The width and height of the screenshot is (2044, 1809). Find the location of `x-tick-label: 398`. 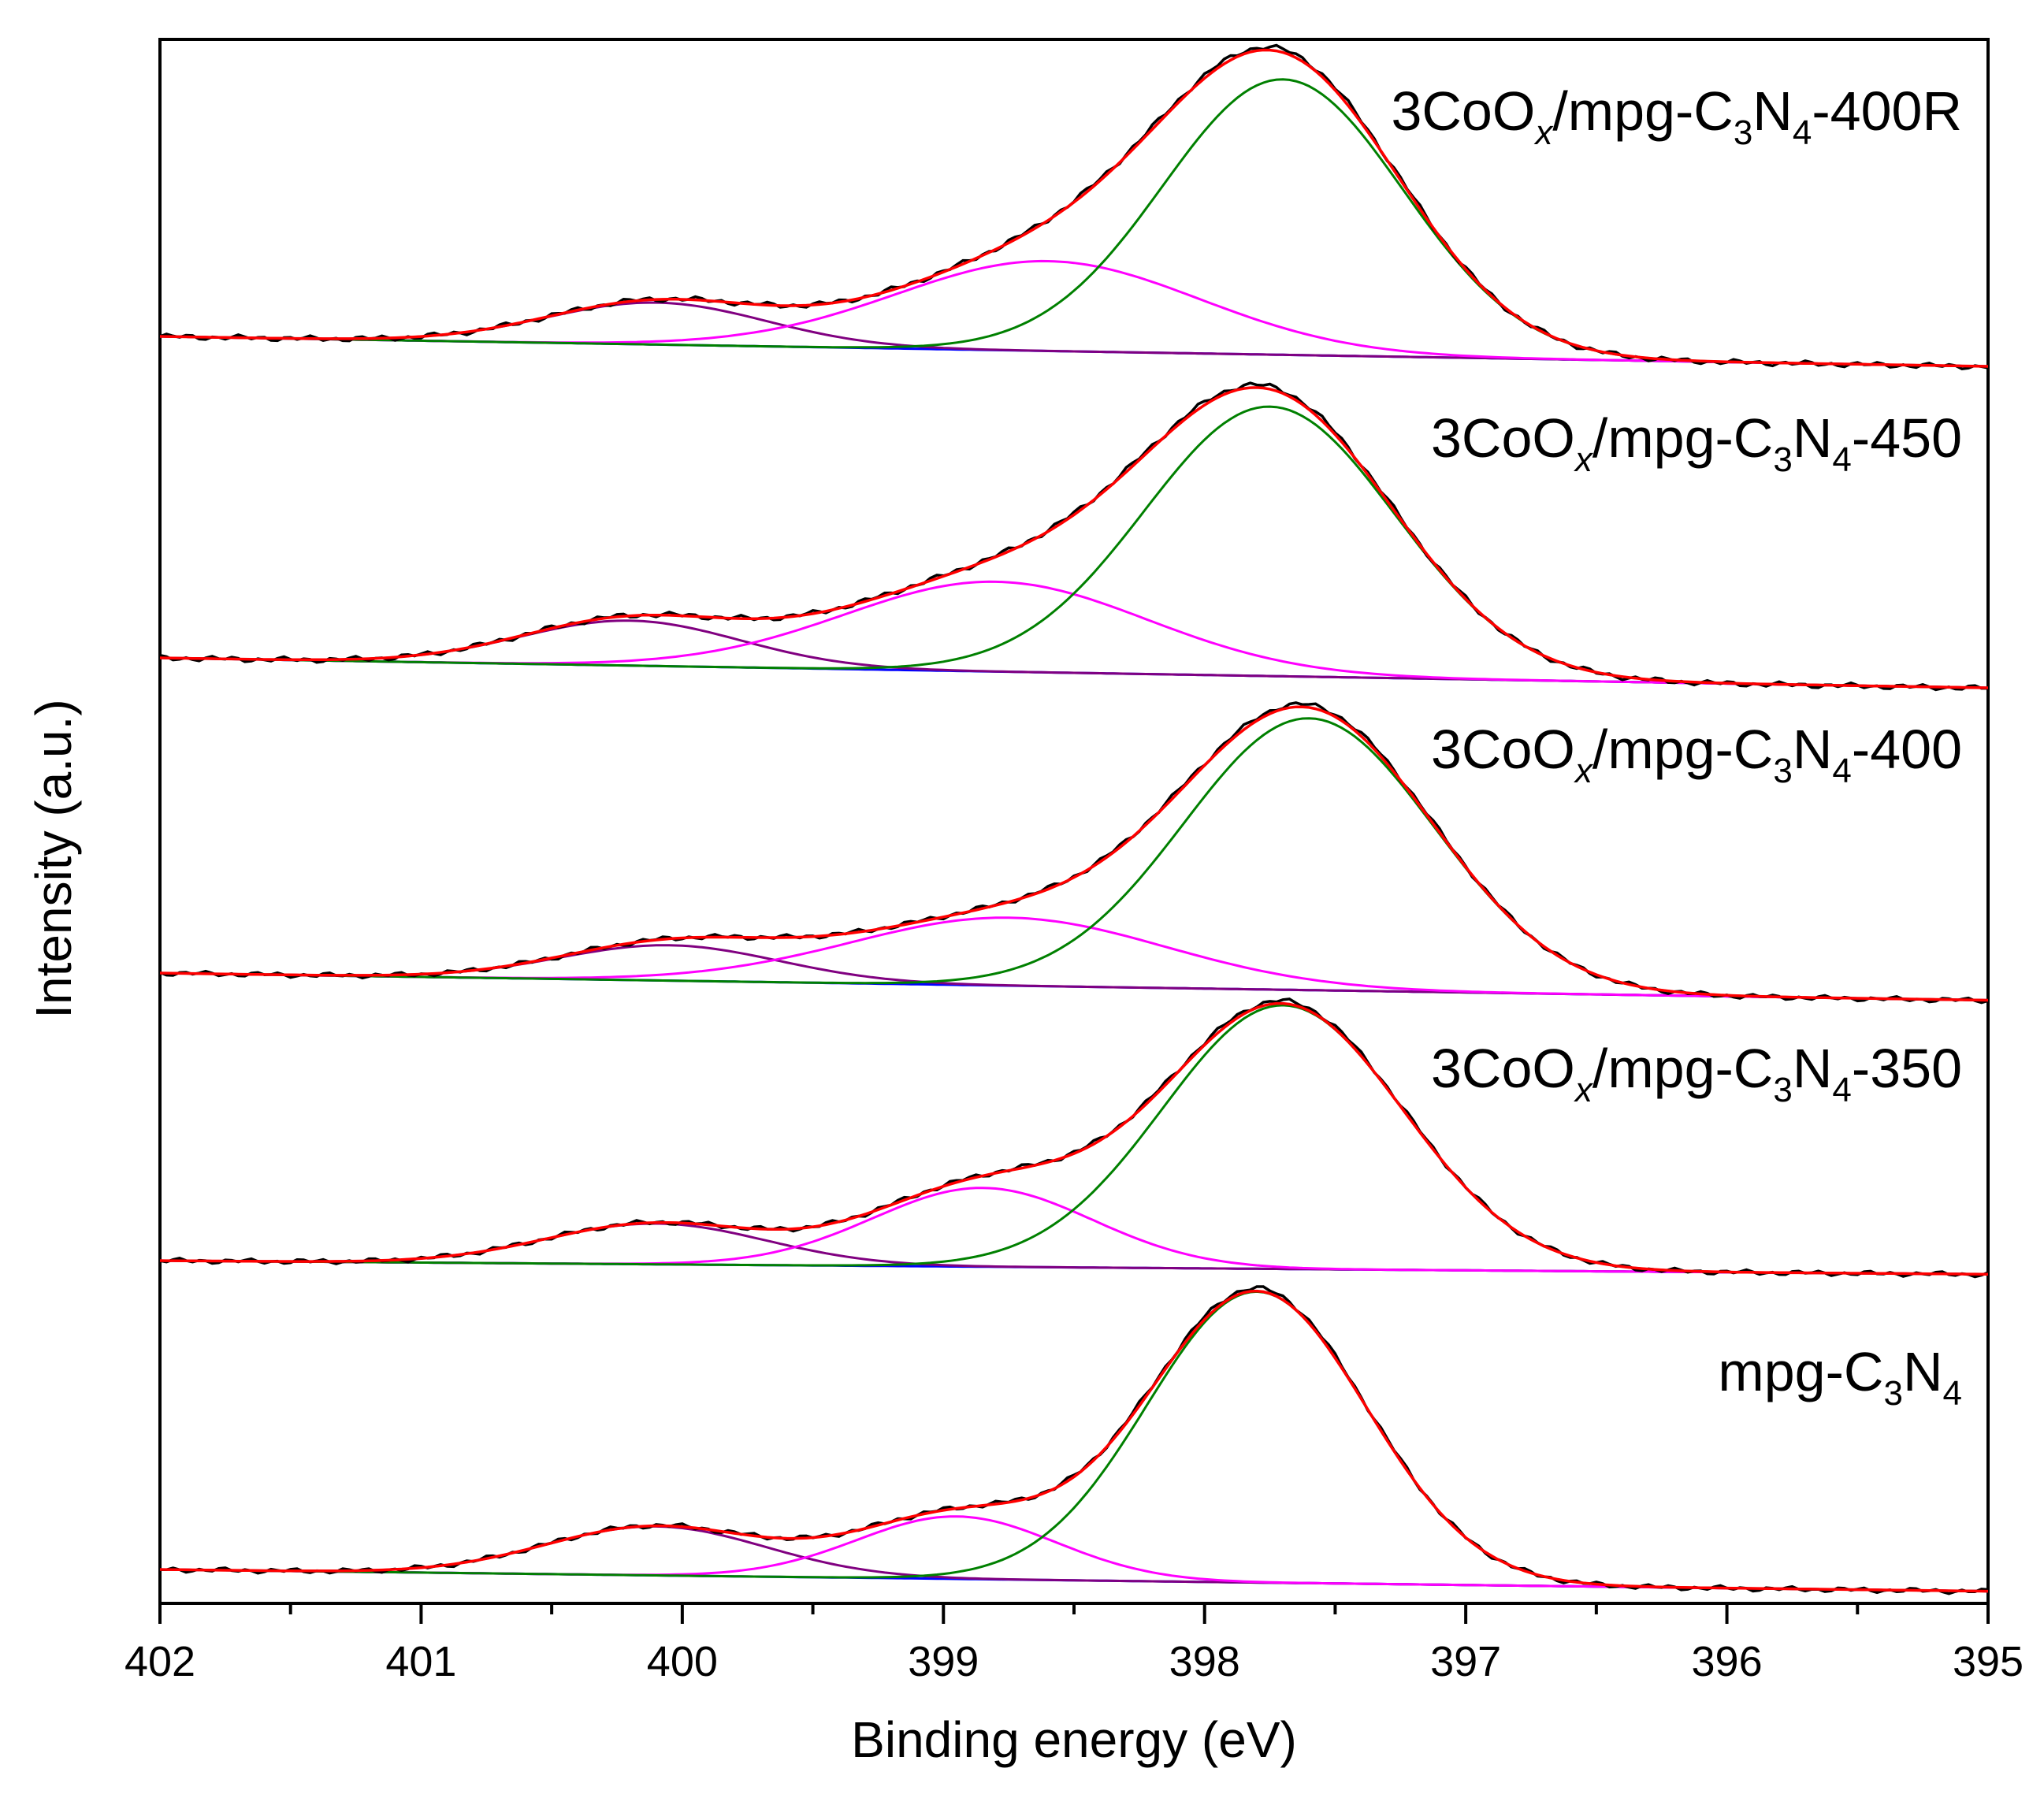

x-tick-label: 398 is located at coordinates (1204, 1661).